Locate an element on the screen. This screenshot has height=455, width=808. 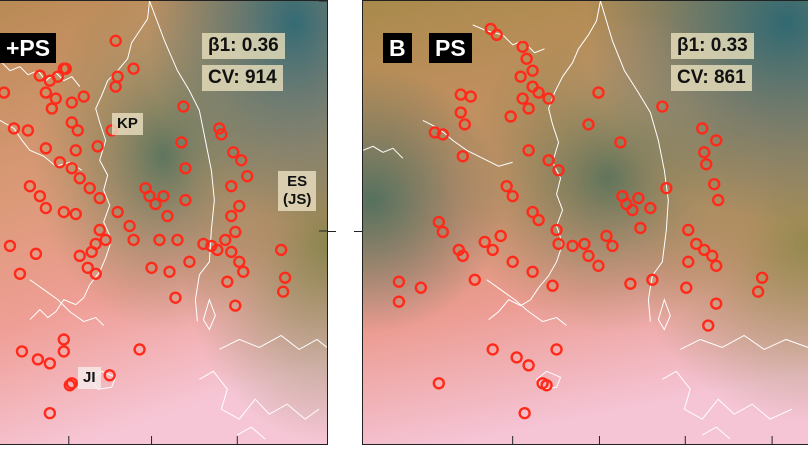
label-es-line1: ES is located at coordinates (297, 181).